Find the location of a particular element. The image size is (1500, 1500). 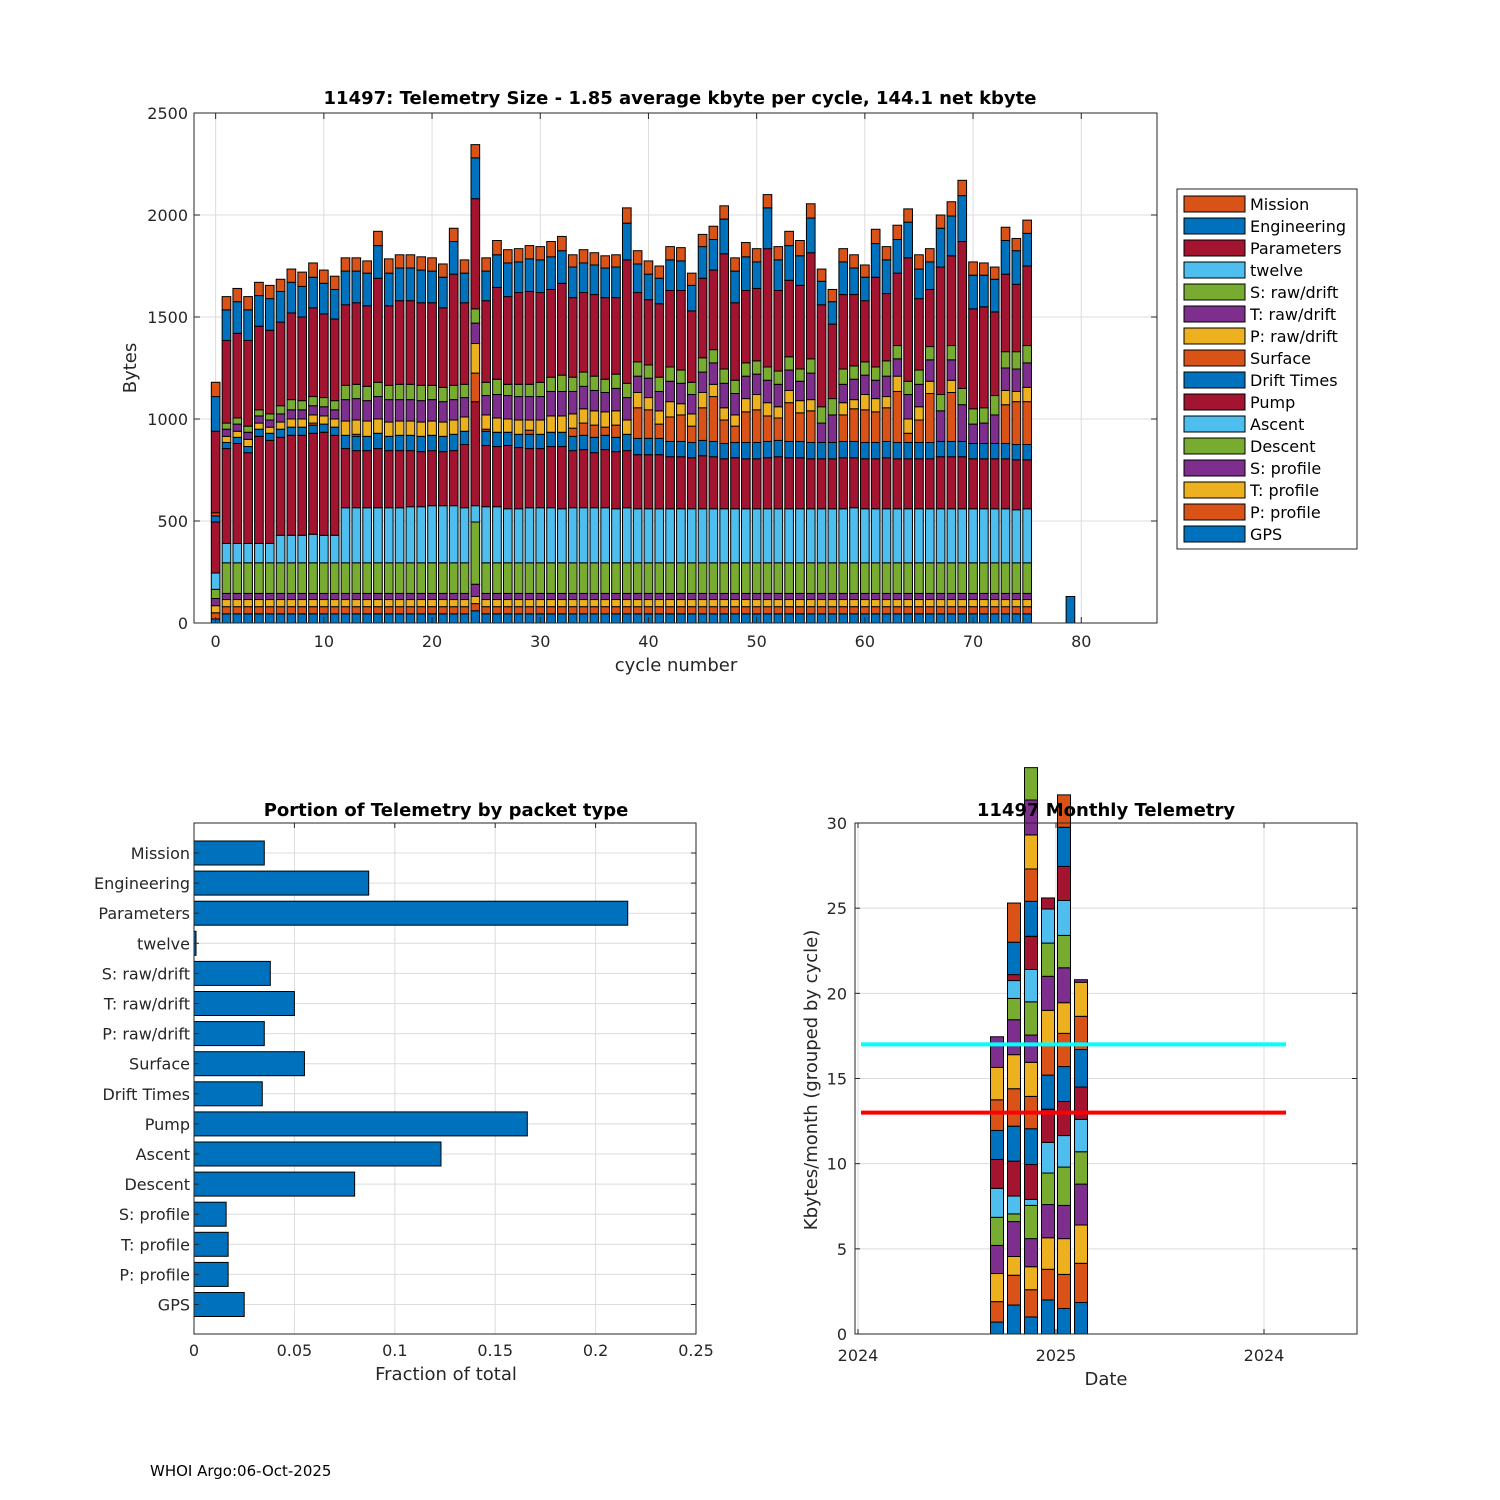

legend-item: Engineering is located at coordinates (1264, 226).